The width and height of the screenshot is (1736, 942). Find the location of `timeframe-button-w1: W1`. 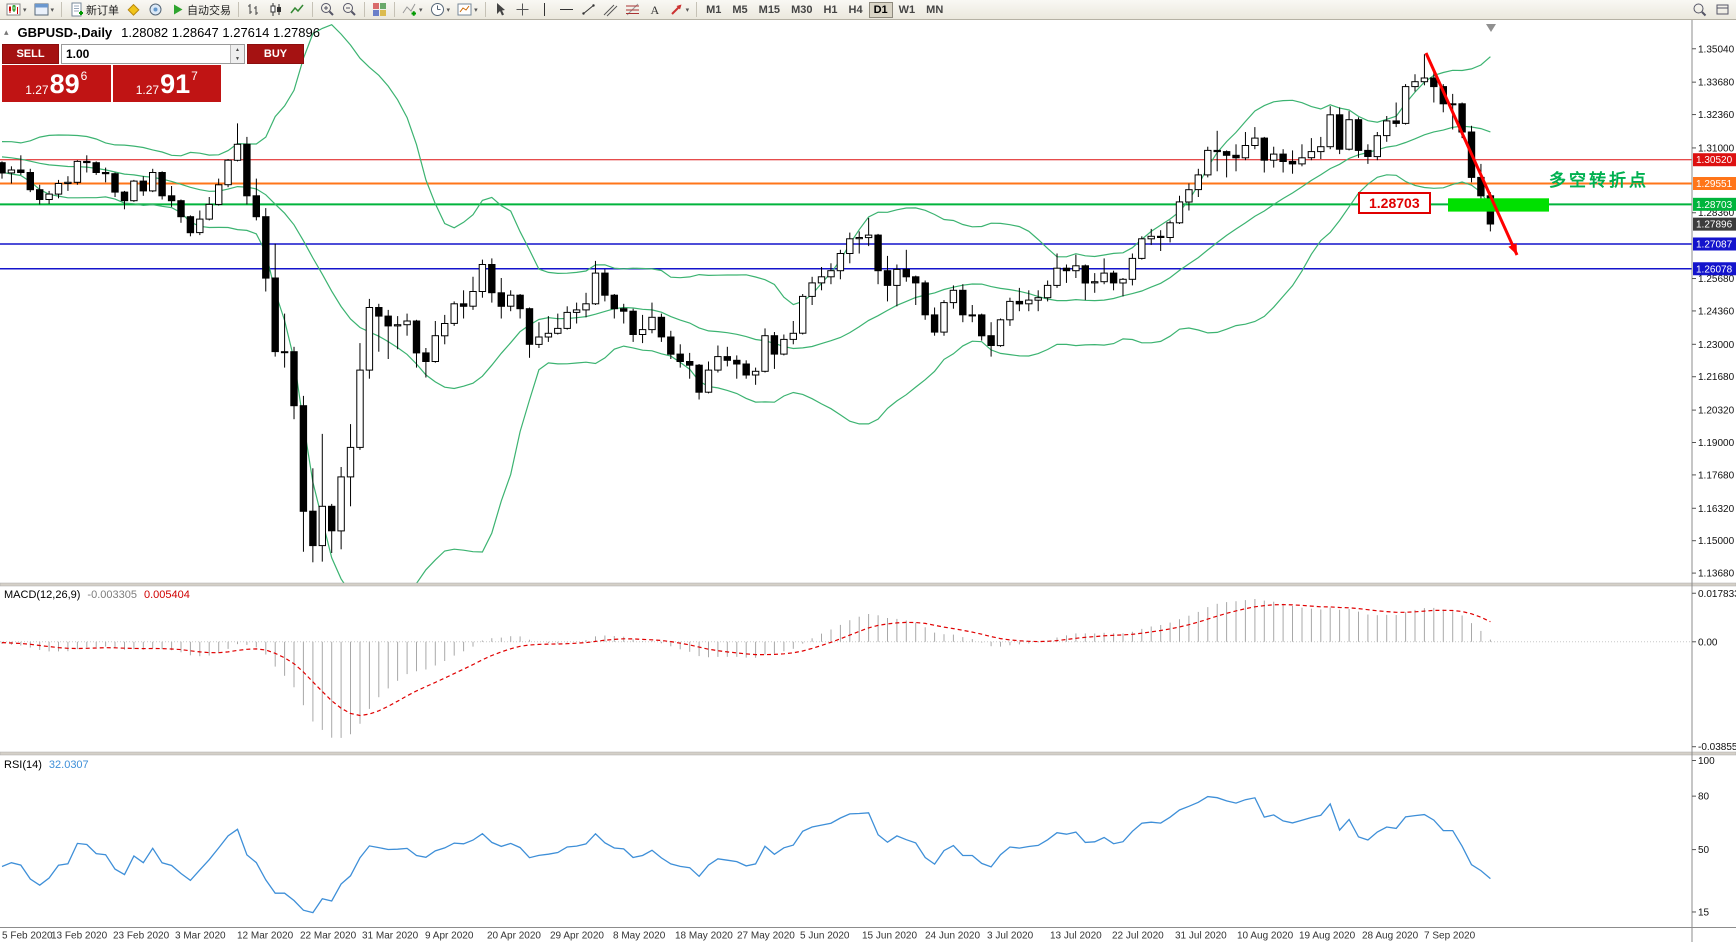

timeframe-button-w1: W1 is located at coordinates (907, 10).